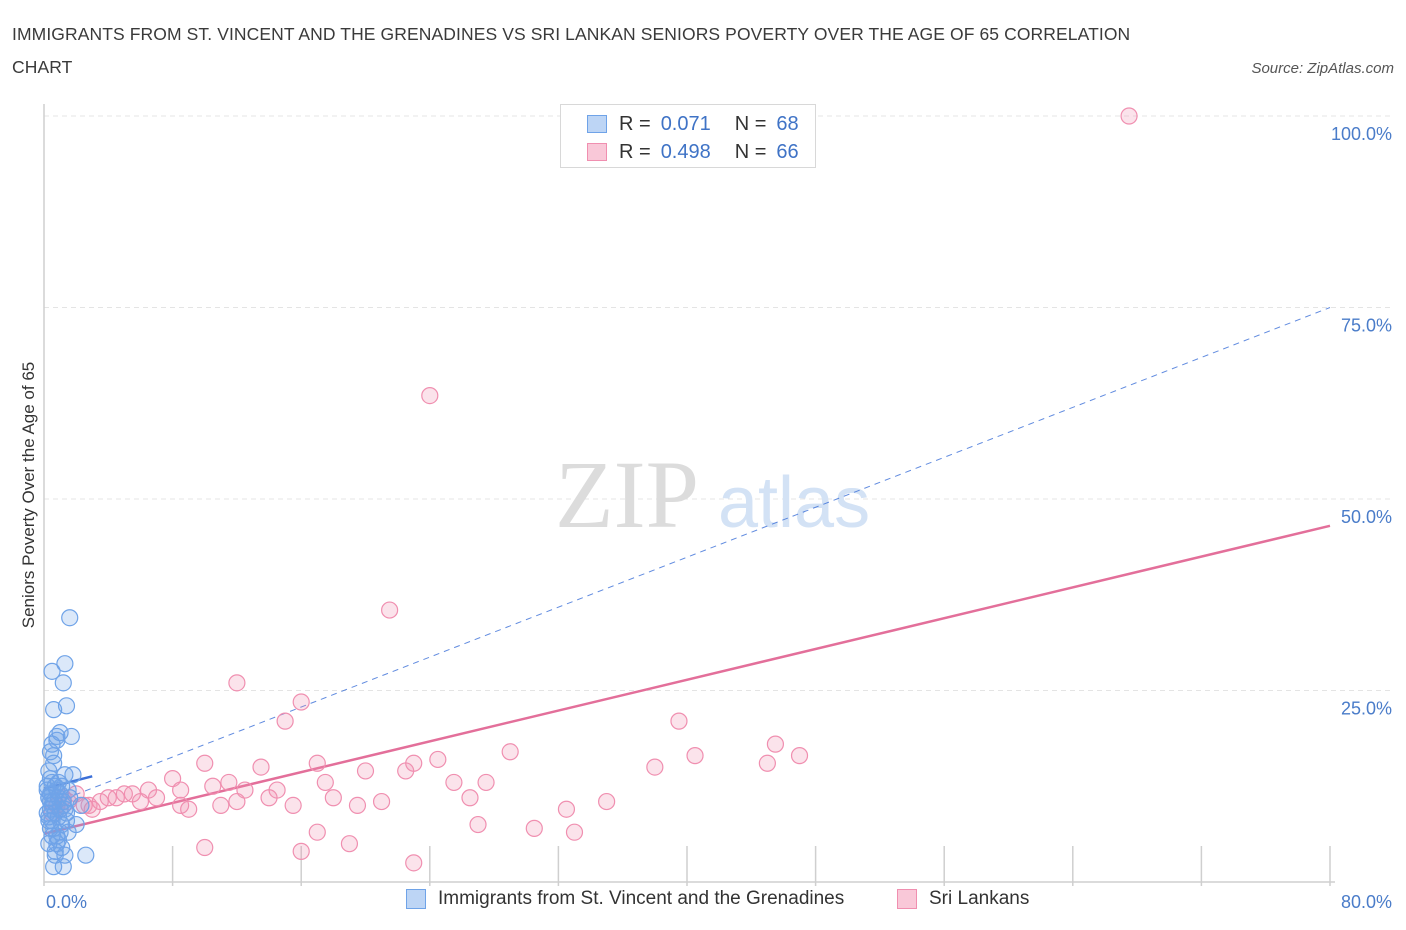  What do you see at coordinates (1322, 68) in the screenshot?
I see `source-label: Source: ZipAtlas.com` at bounding box center [1322, 68].